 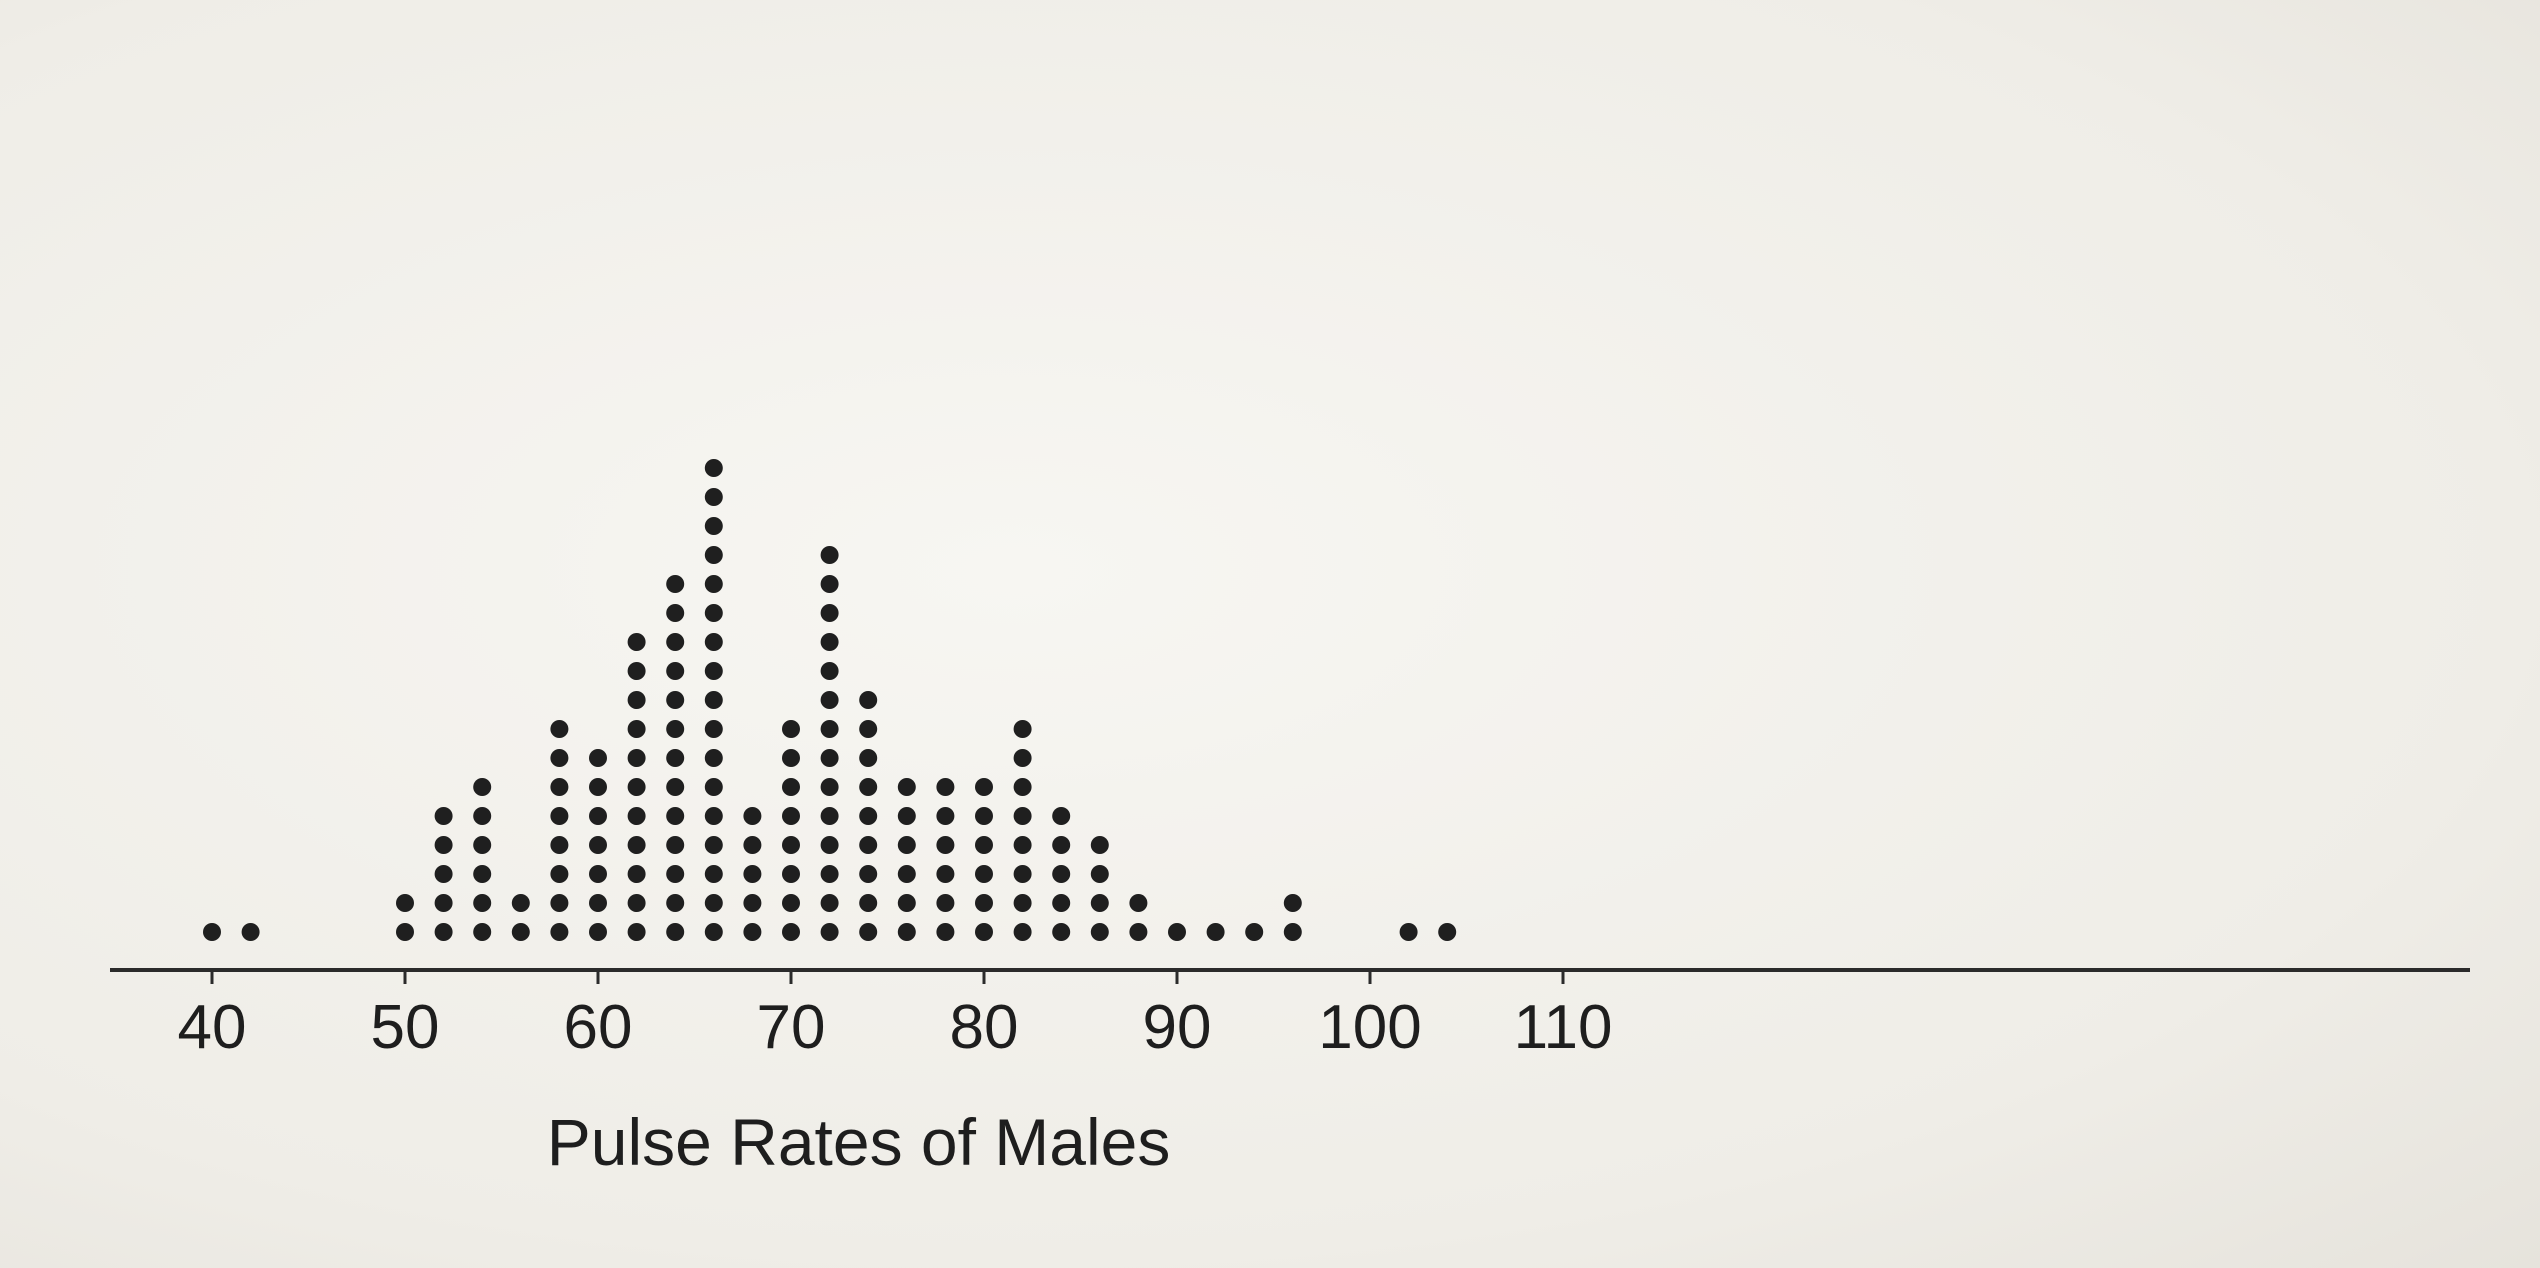 I want to click on x-tick-label: 100, so click(x=1369, y=1027).